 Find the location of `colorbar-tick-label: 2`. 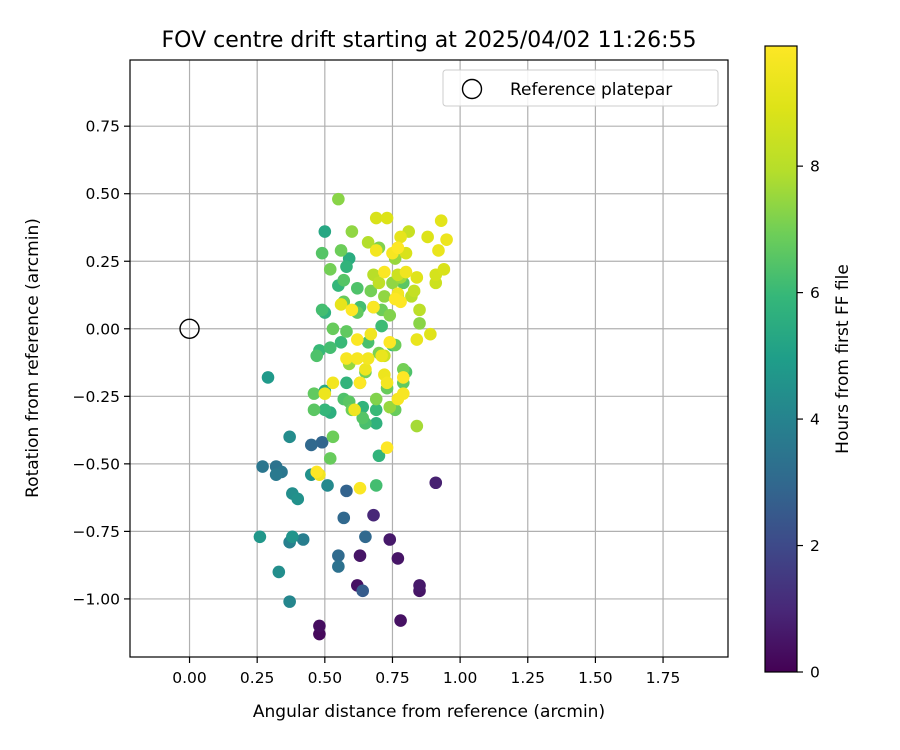

colorbar-tick-label: 2 is located at coordinates (815, 546).